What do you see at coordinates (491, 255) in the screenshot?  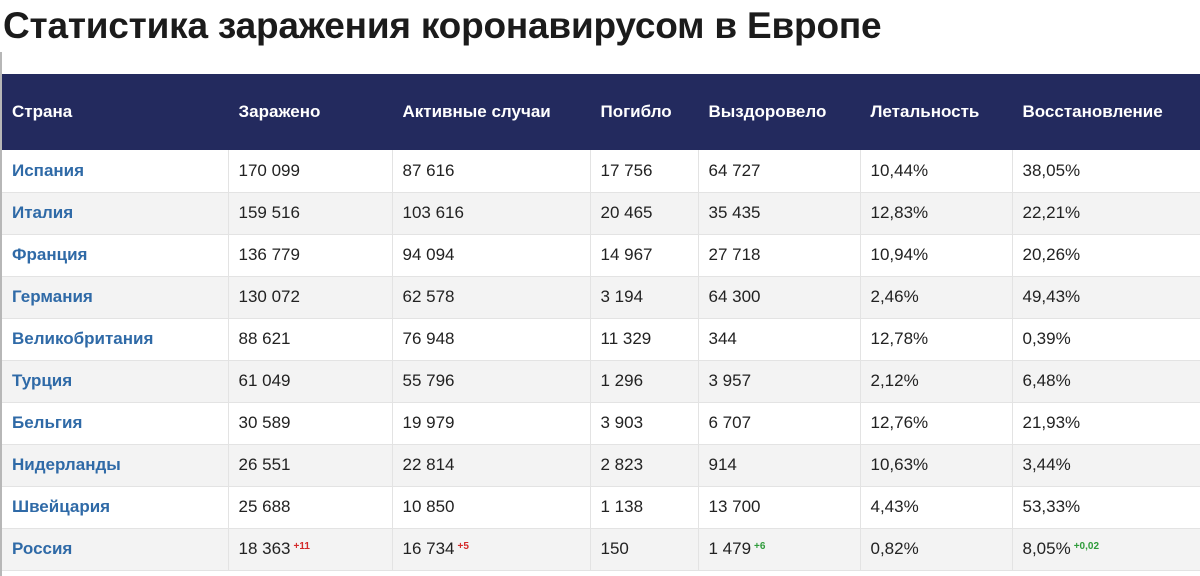 I see `cell-active: 94 094` at bounding box center [491, 255].